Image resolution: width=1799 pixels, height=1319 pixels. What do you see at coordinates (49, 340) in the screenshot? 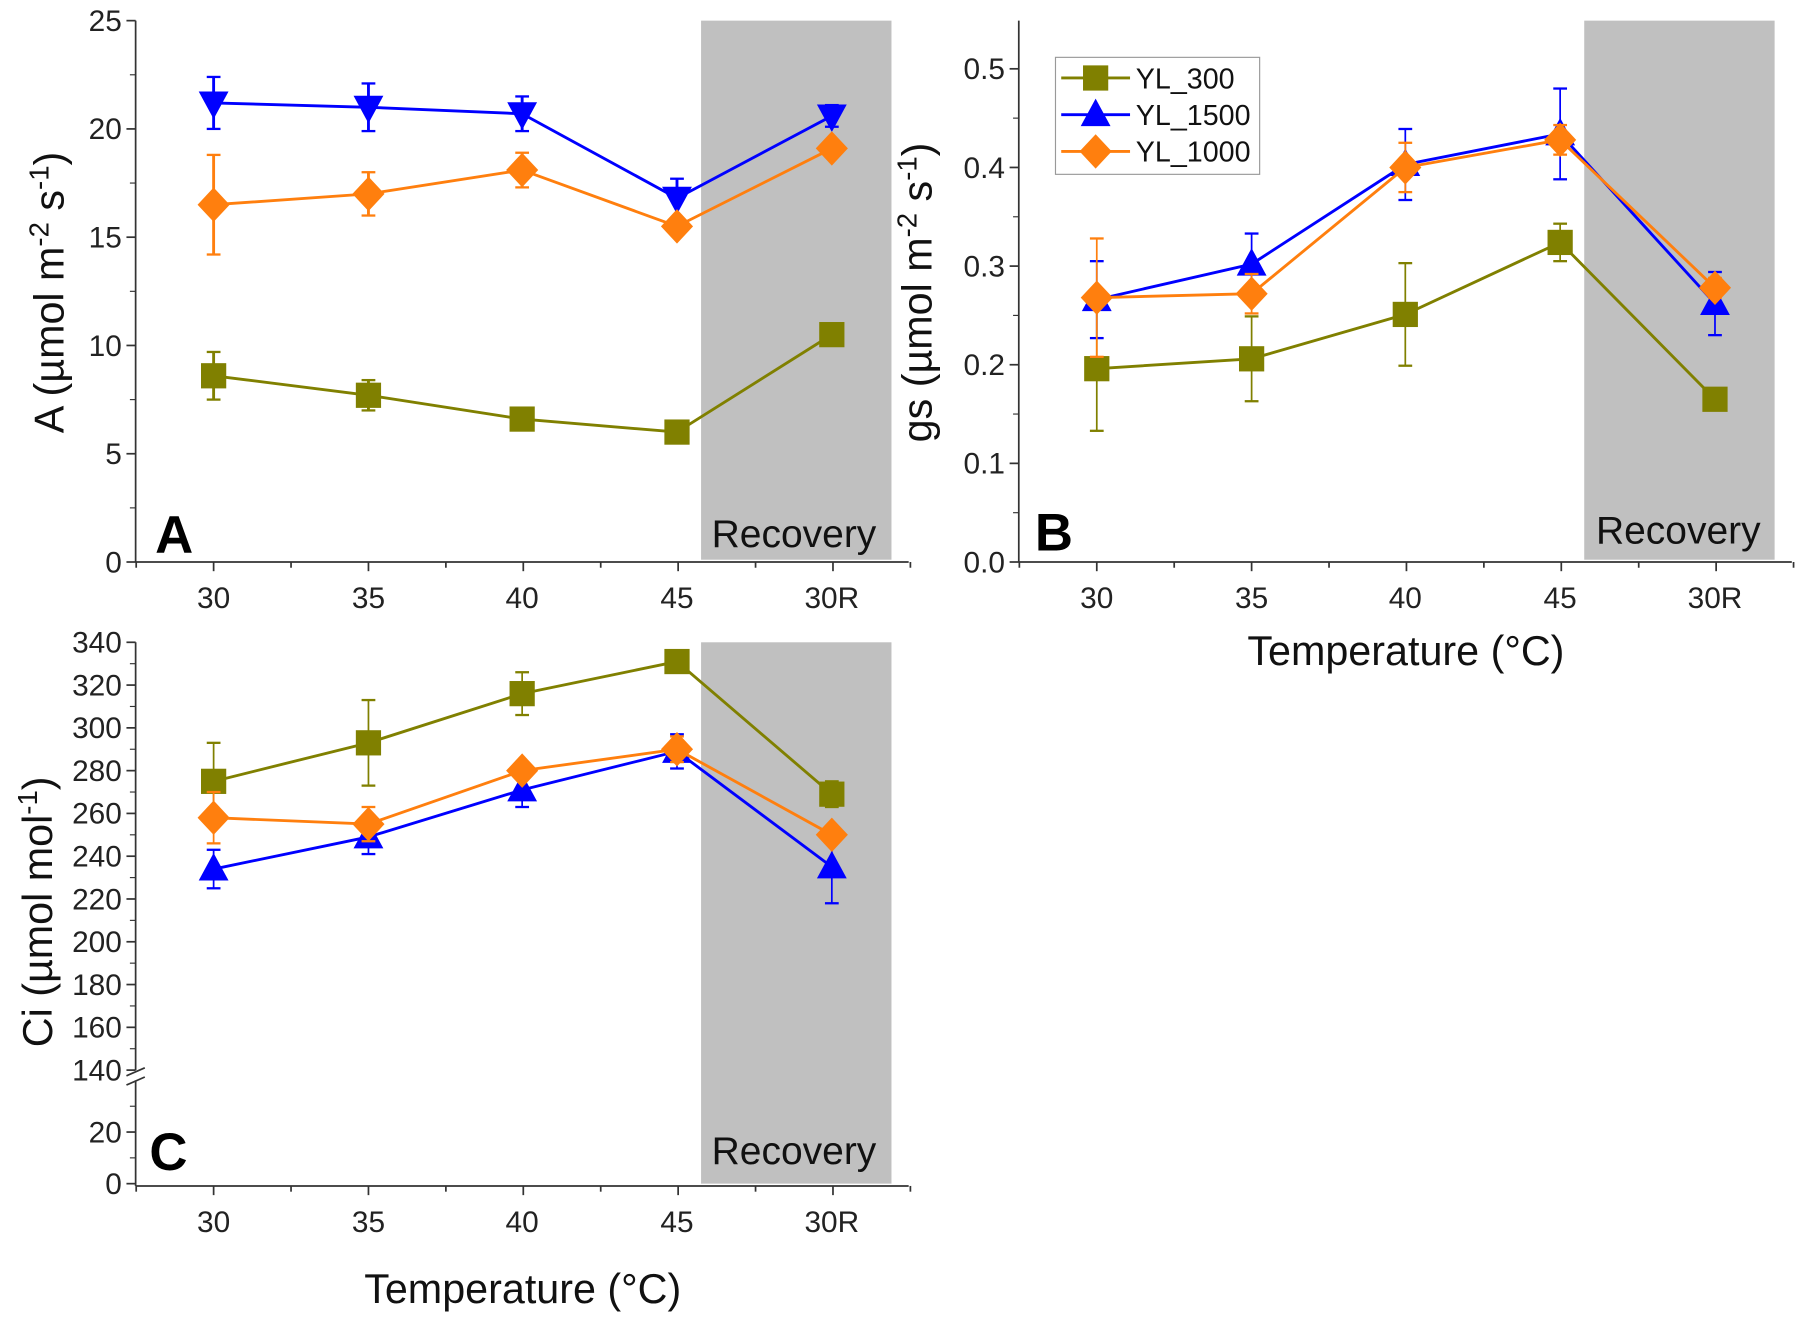
I see `y-title-part: A (µmol m` at bounding box center [49, 340].